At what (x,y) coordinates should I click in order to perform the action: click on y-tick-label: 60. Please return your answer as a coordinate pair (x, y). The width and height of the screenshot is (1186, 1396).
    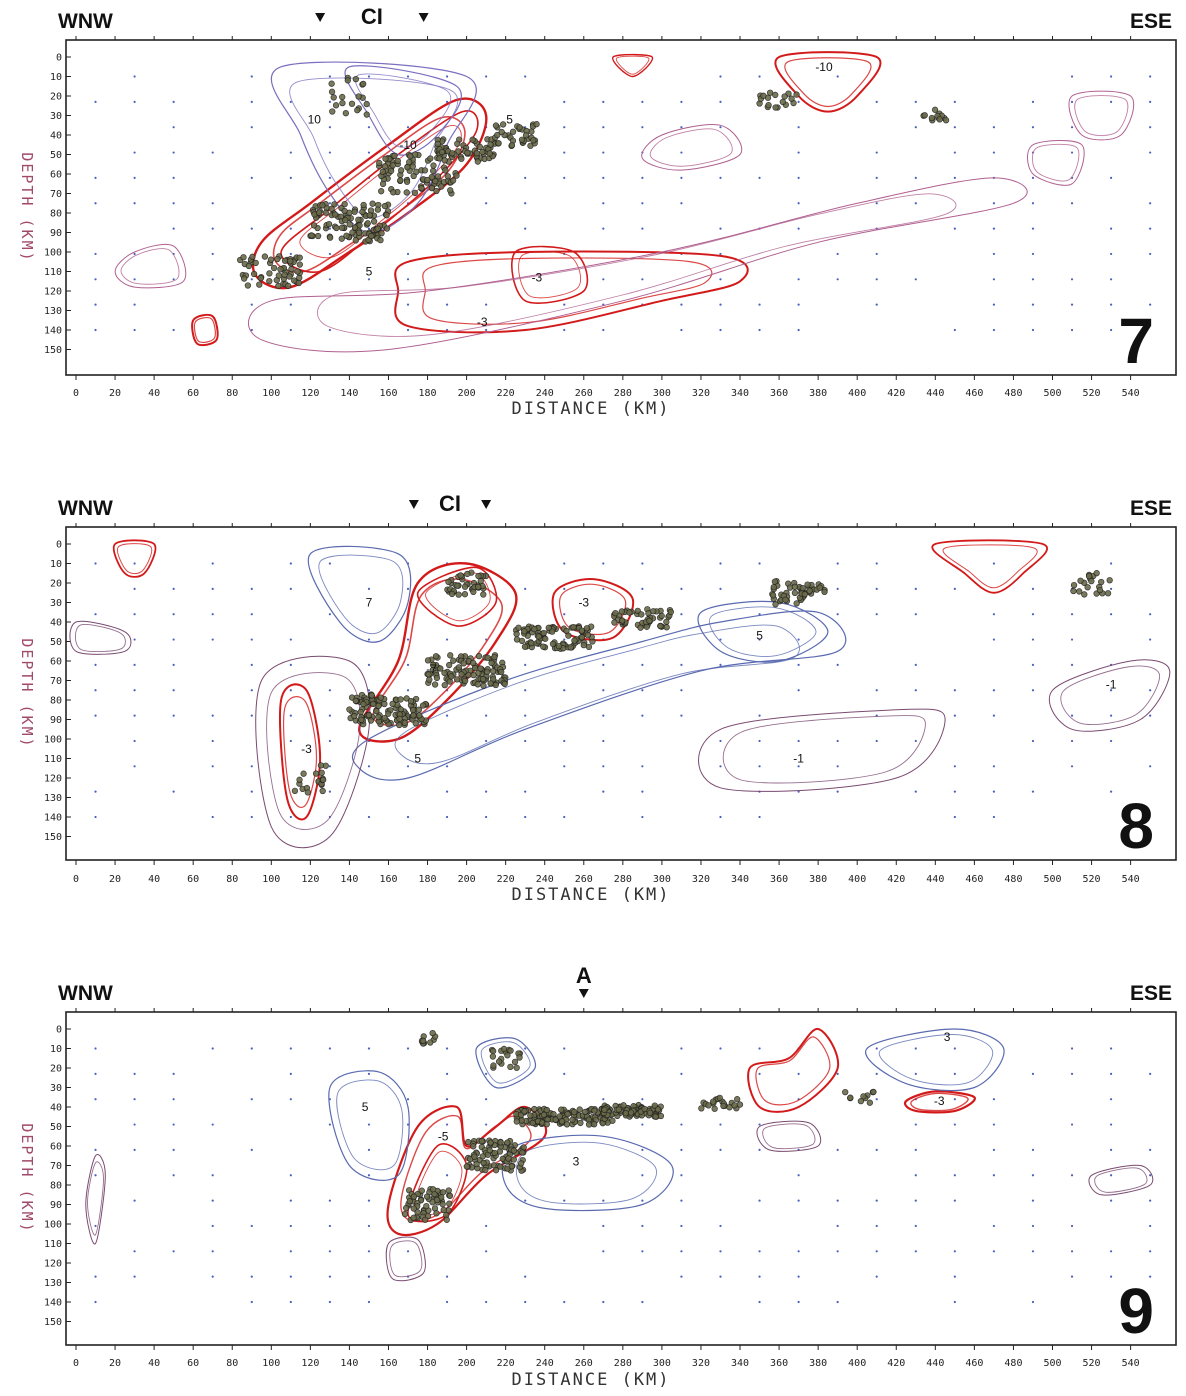
    Looking at the image, I should click on (56, 1147).